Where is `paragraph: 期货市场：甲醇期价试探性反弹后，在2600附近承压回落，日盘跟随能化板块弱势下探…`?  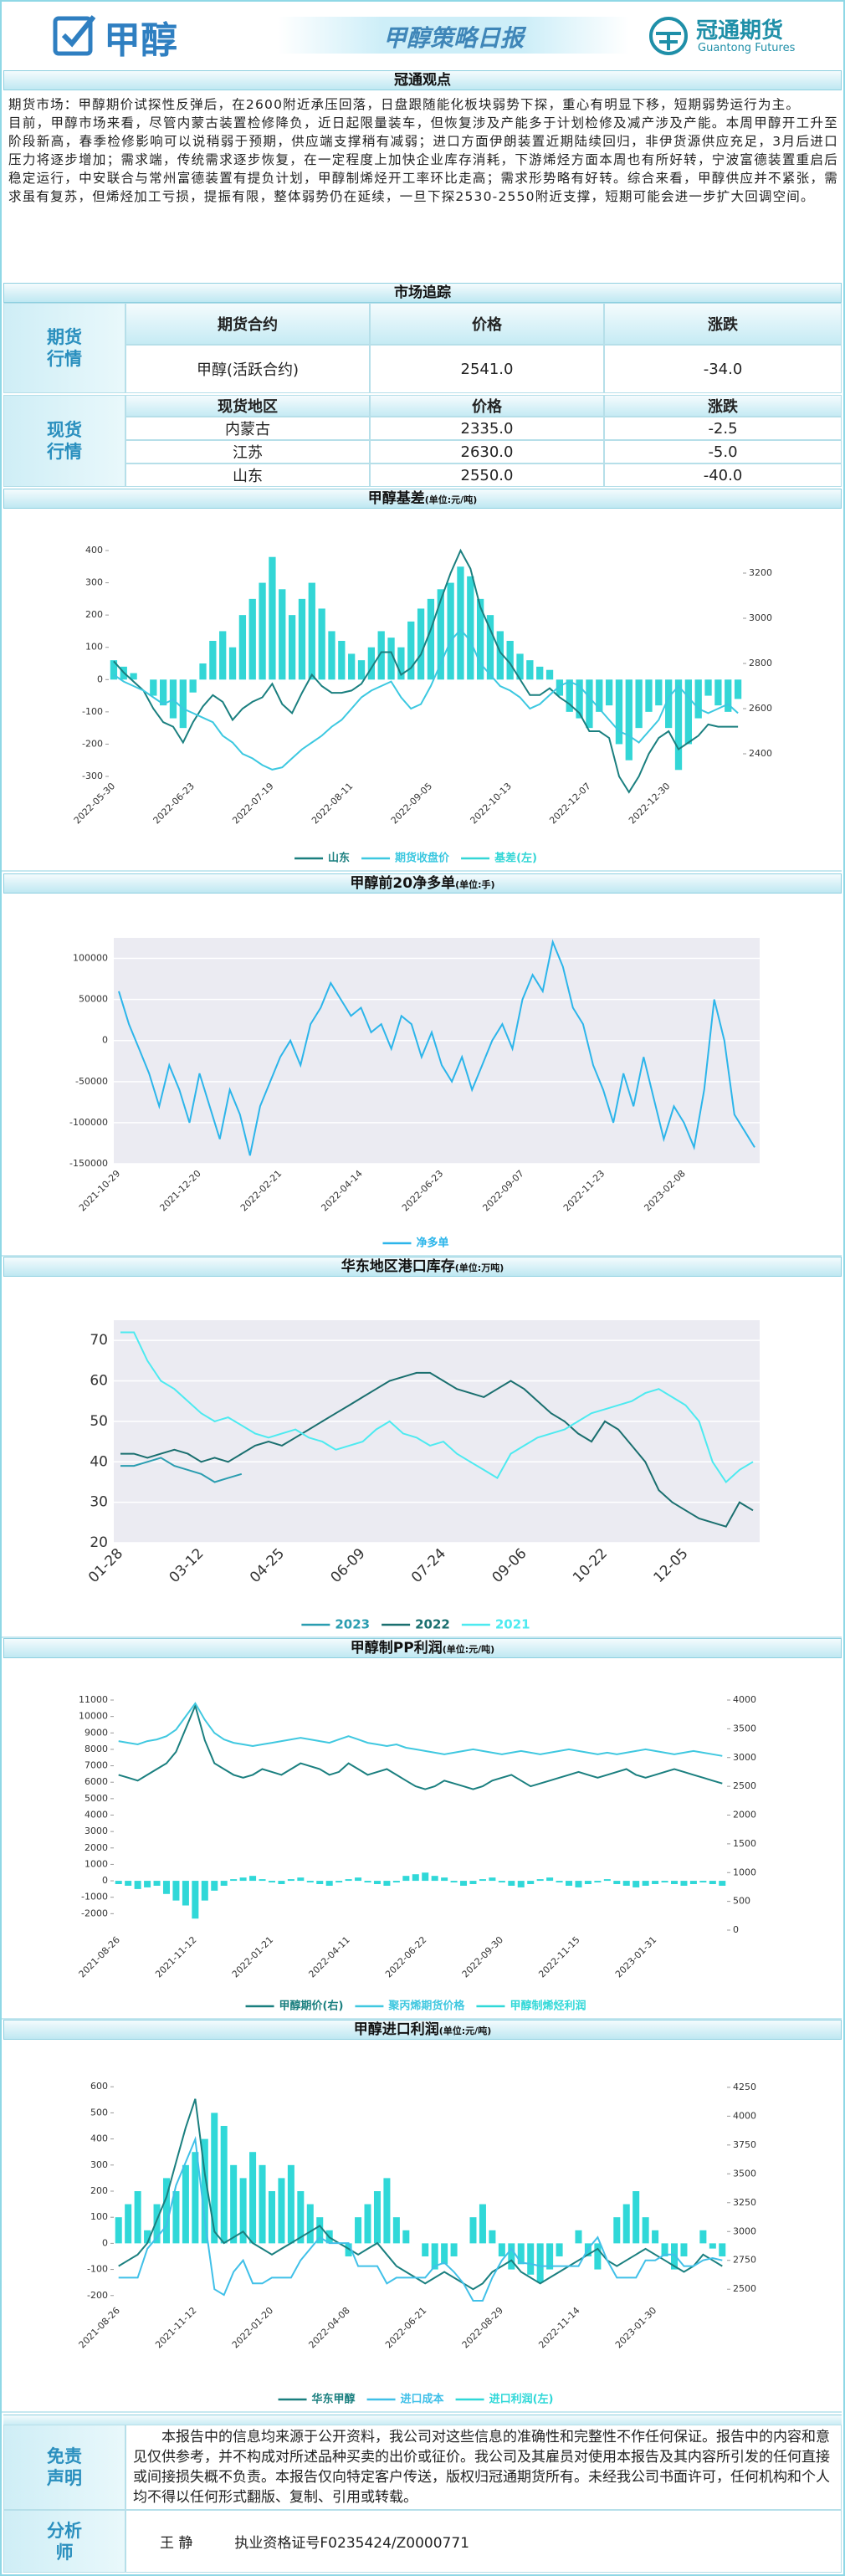 paragraph: 期货市场：甲醇期价试探性反弹后，在2600附近承压回落，日盘跟随能化板块弱势下探… is located at coordinates (404, 105).